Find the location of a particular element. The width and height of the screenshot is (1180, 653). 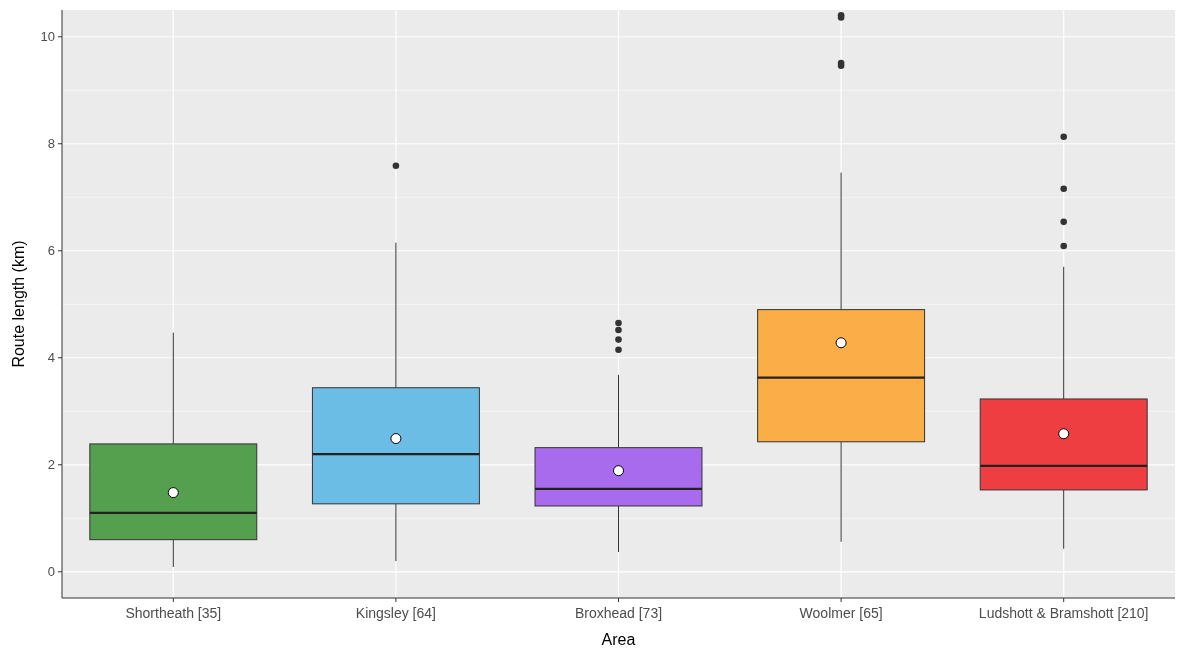

y-tick-label: 4 is located at coordinates (51, 358).